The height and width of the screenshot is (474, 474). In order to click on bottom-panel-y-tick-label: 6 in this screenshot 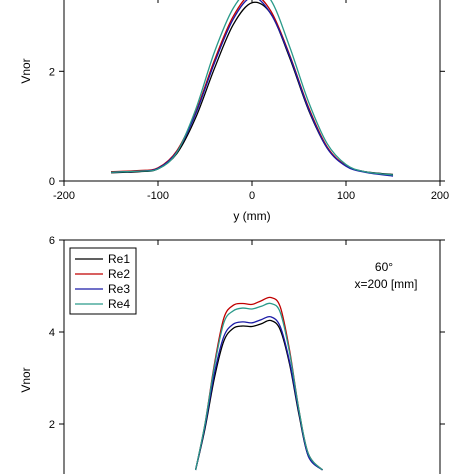, I will do `click(52, 241)`.